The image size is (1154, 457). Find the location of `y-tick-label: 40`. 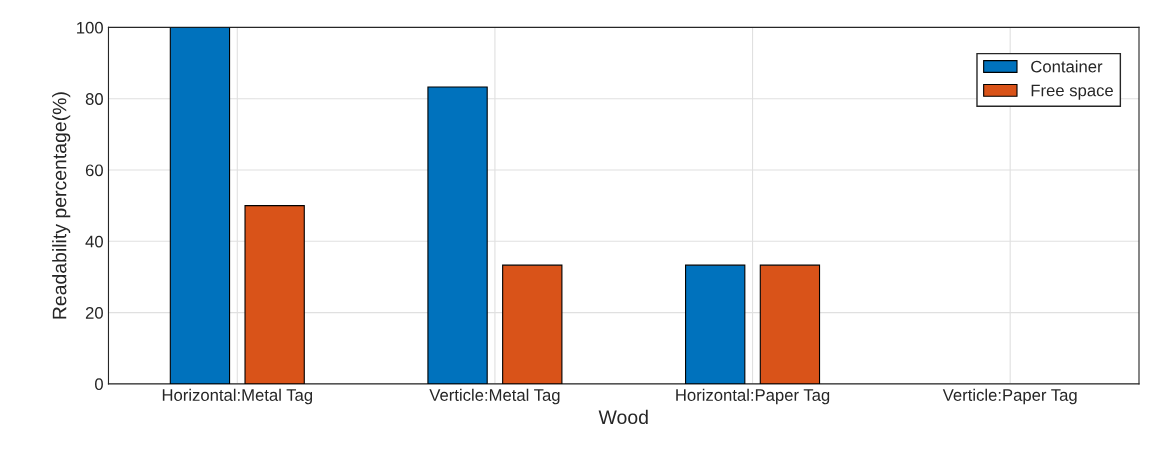

y-tick-label: 40 is located at coordinates (94, 241).